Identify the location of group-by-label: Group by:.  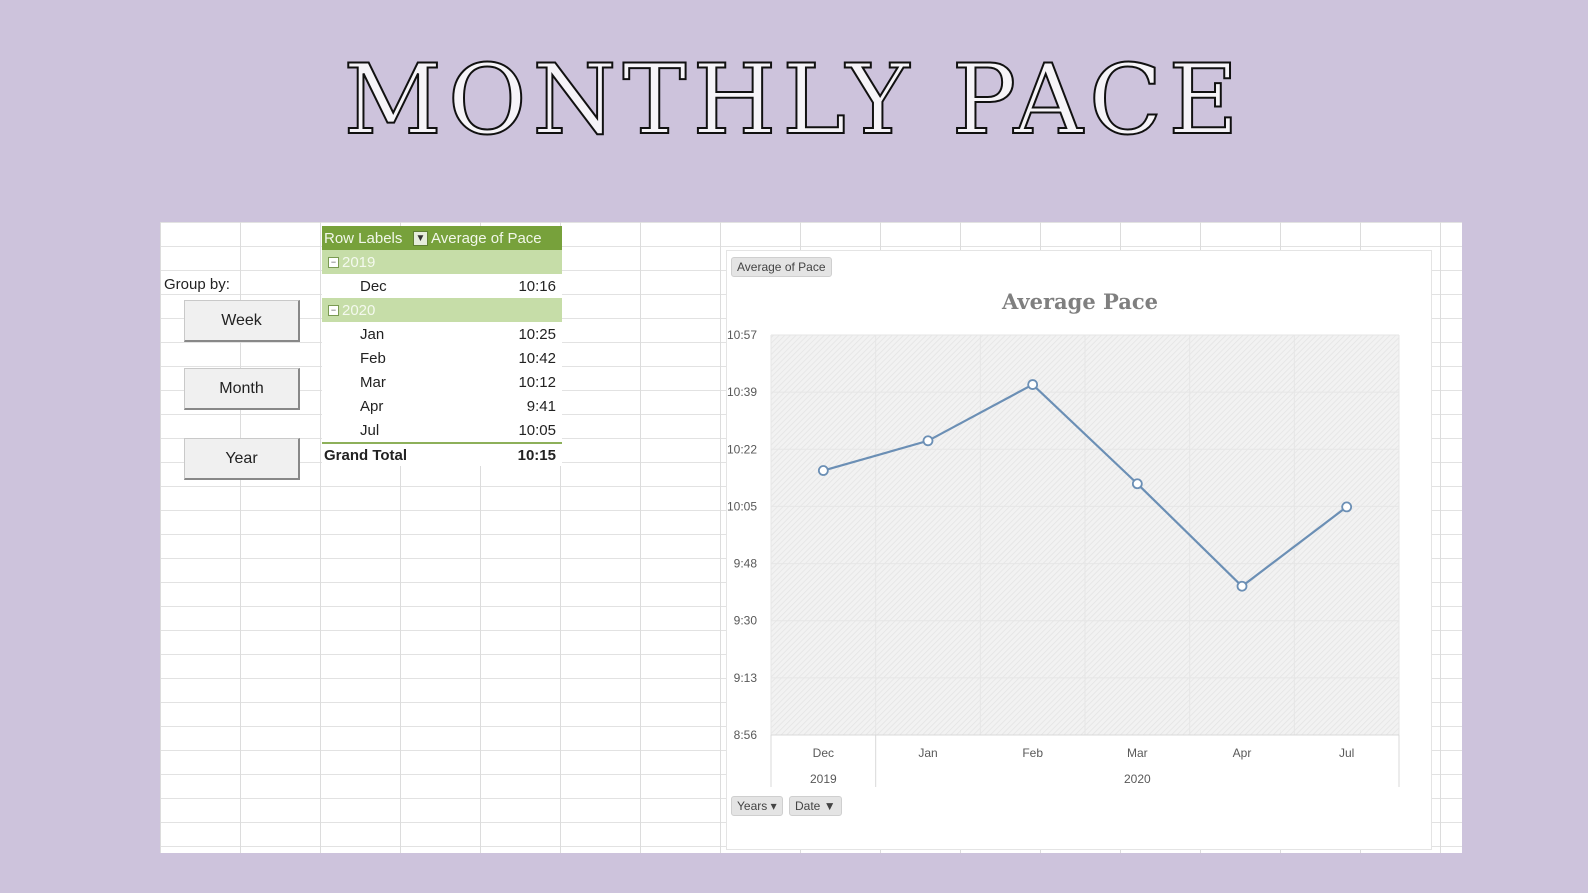
(197, 284).